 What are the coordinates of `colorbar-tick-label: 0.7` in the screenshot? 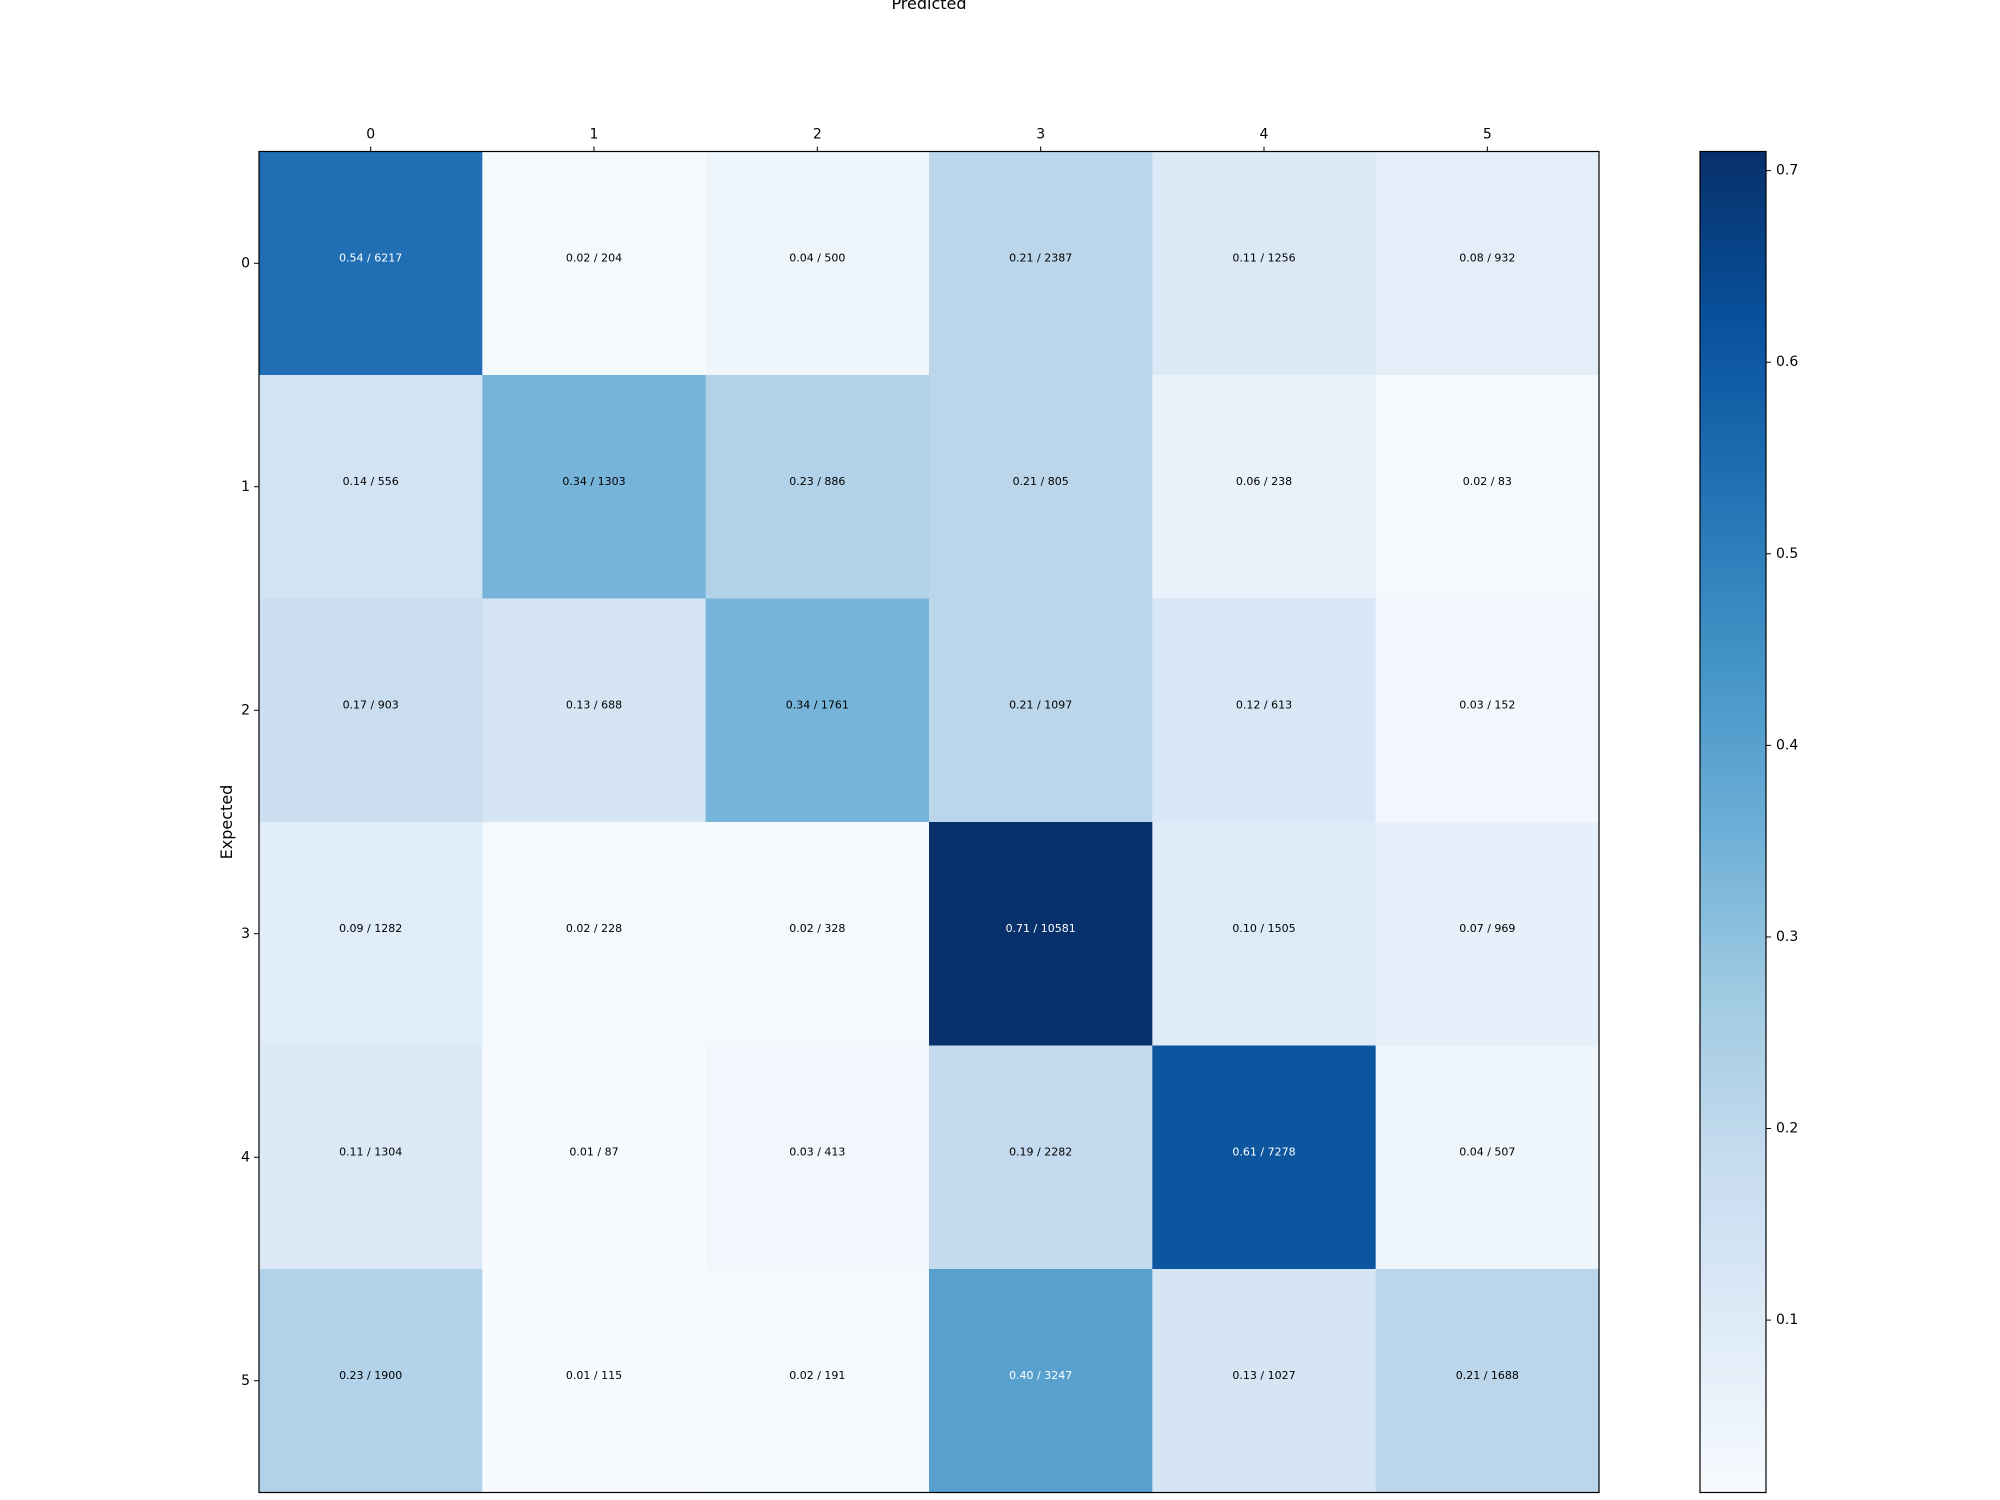 It's located at (1787, 171).